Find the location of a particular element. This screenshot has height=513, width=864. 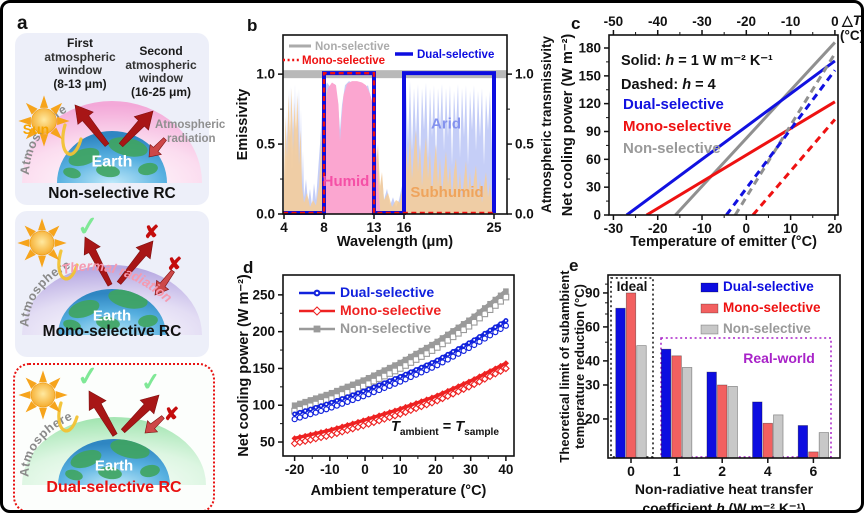

line-mono-selective-h4 is located at coordinates (794, 166).